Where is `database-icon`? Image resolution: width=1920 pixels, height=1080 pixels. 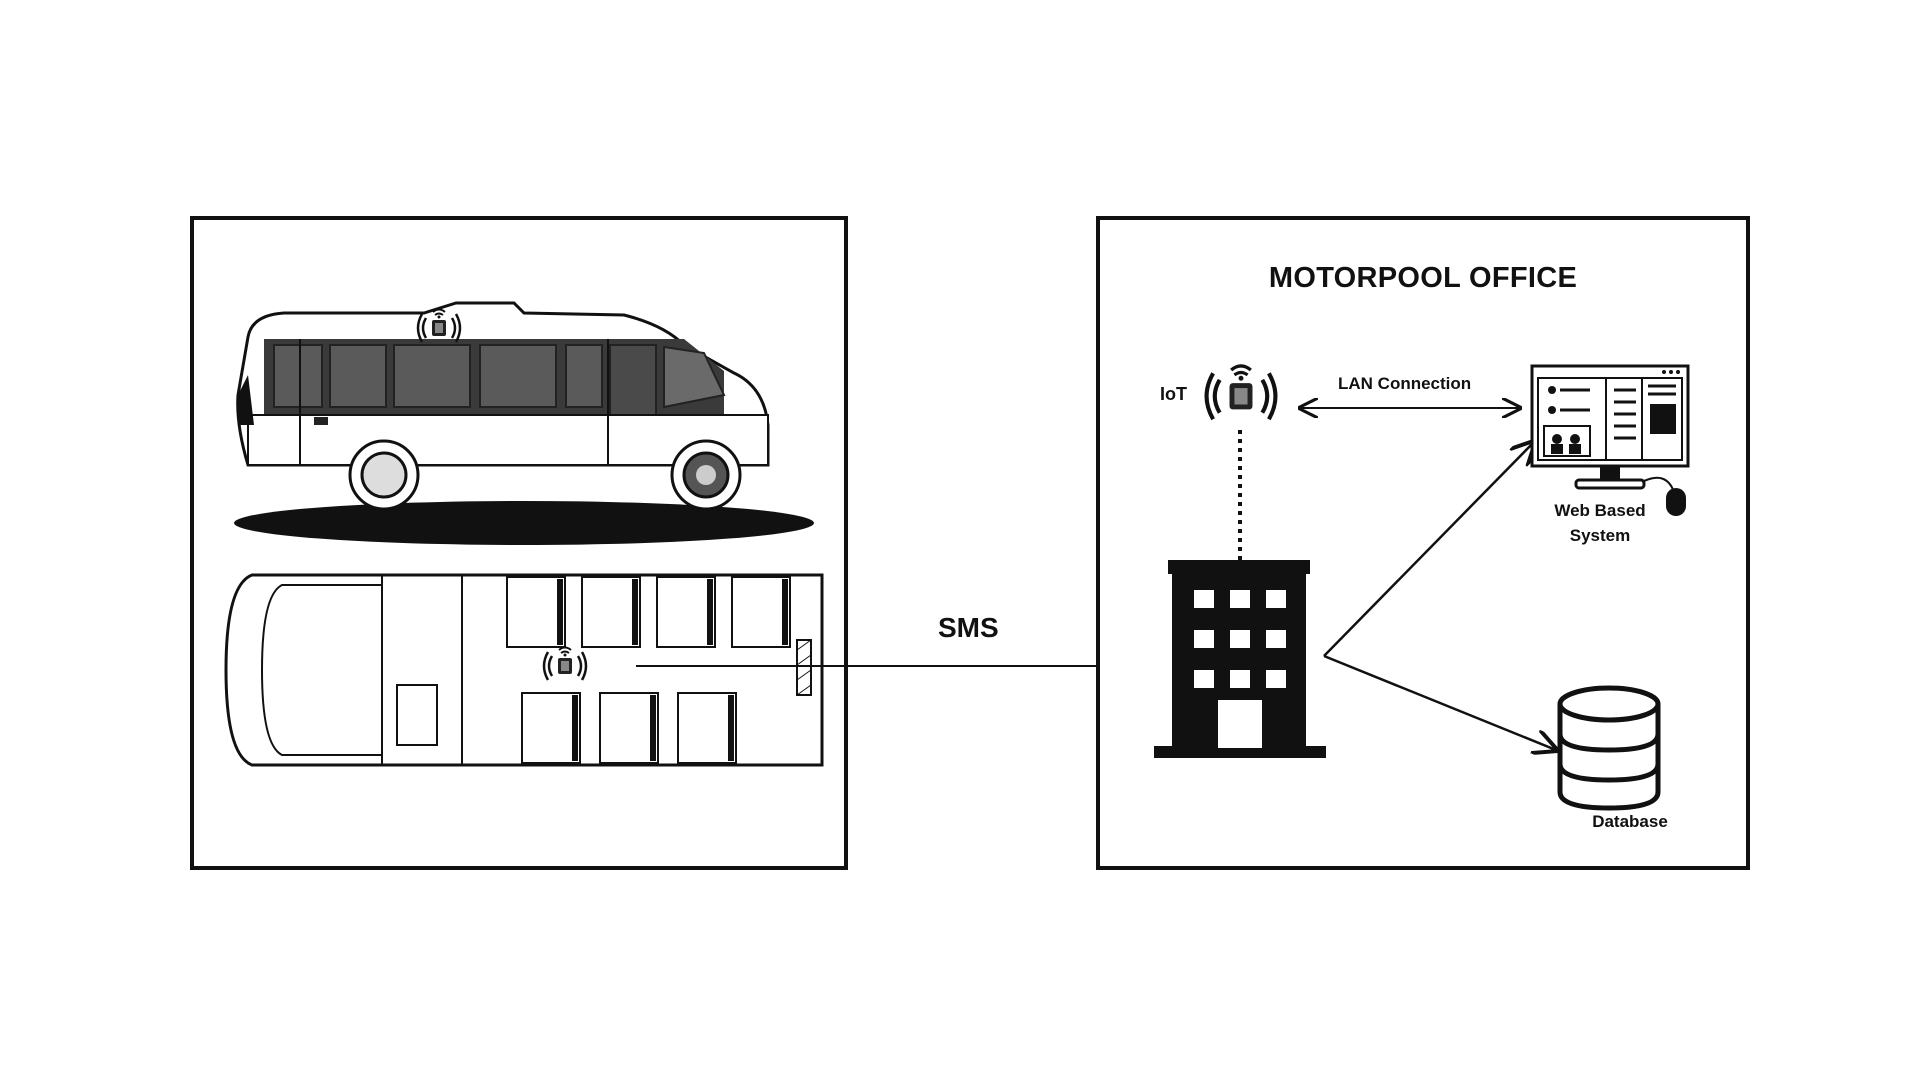 database-icon is located at coordinates (1609, 748).